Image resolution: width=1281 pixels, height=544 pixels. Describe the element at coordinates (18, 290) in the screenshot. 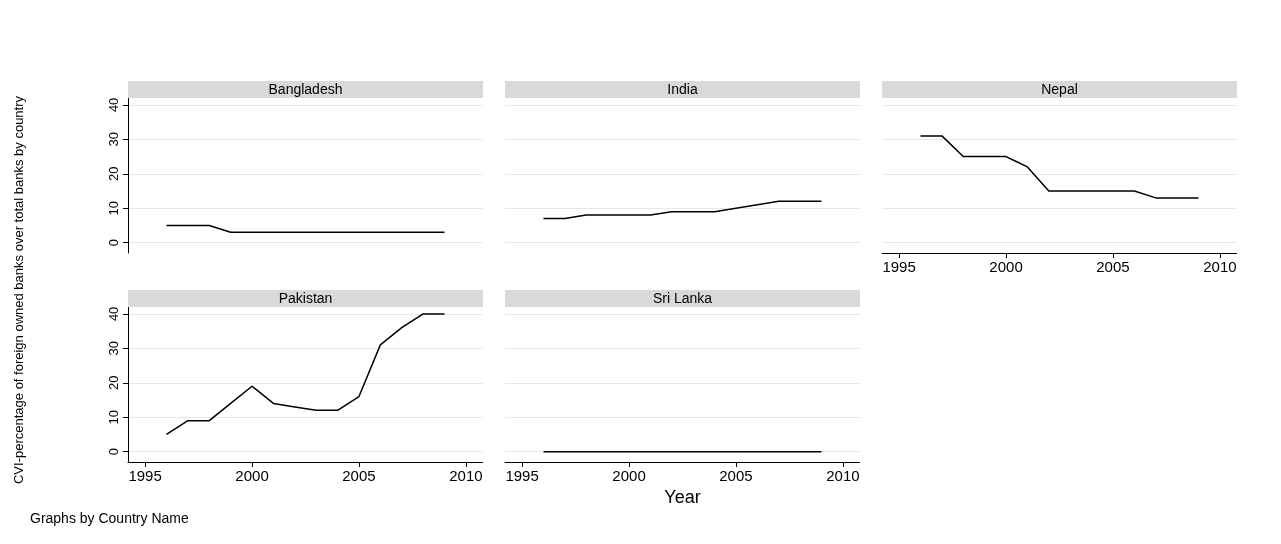

I see `y-axis-title: CVI-percentage of foreign owned banks over total banks by country` at that location.